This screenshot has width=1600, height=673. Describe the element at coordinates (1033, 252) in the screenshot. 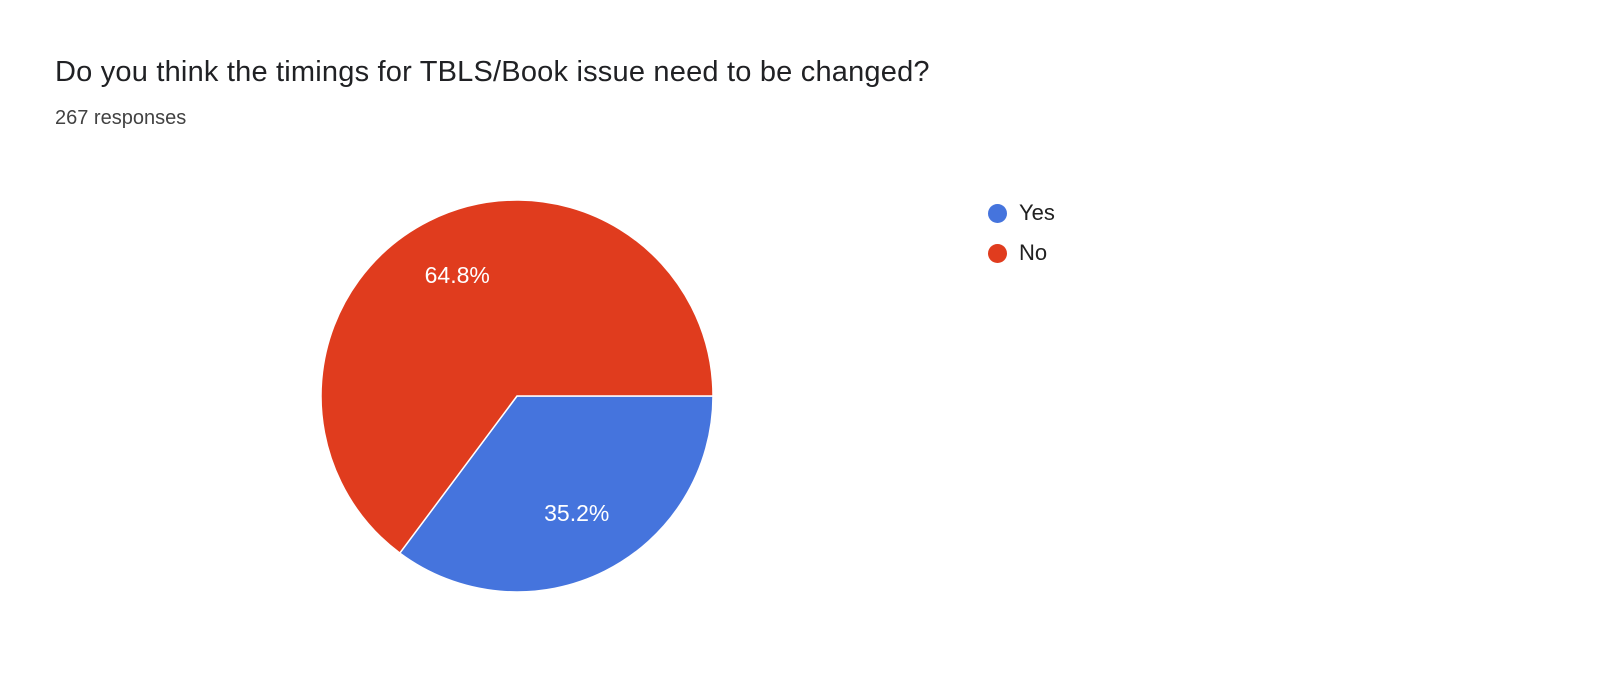

I see `legend-label-no: No` at that location.